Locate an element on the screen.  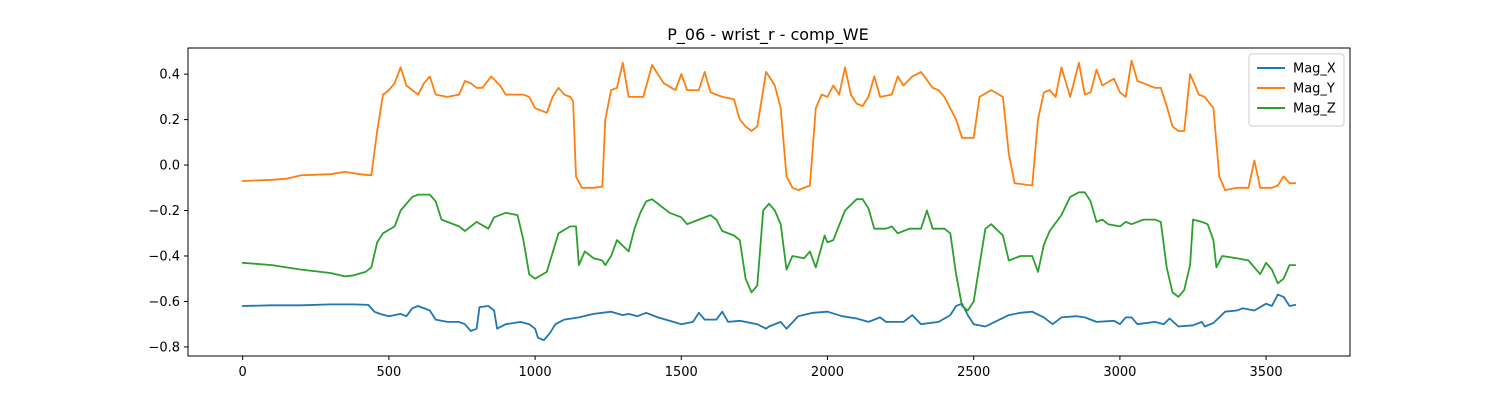
y-tick-label: 0.2 is located at coordinates (169, 120).